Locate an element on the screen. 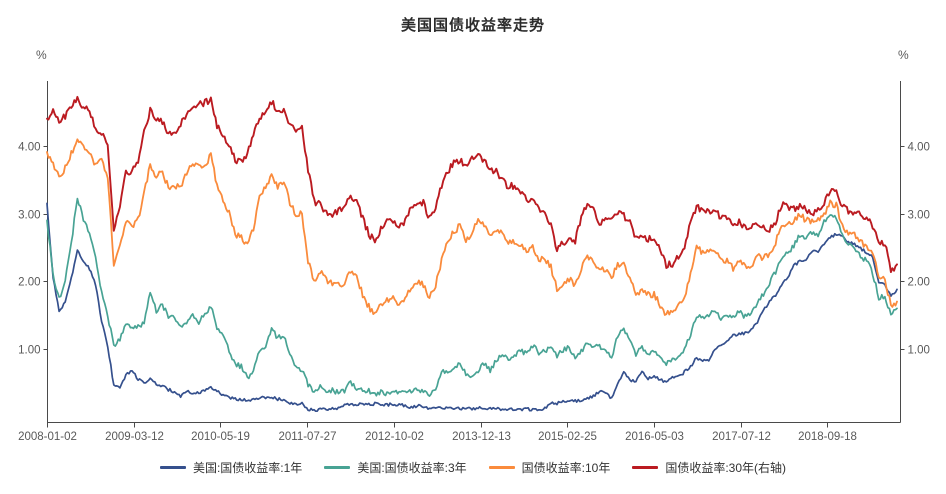 The height and width of the screenshot is (494, 946). y-tick-label-left: 2.00 is located at coordinates (29, 283).